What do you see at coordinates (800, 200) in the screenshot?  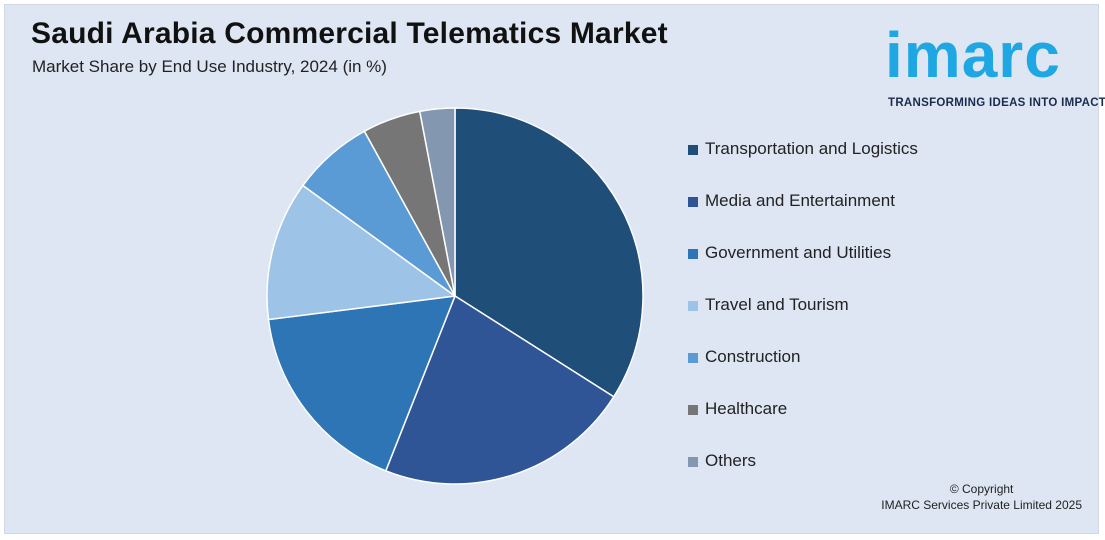 I see `legend-label: Media and Entertainment` at bounding box center [800, 200].